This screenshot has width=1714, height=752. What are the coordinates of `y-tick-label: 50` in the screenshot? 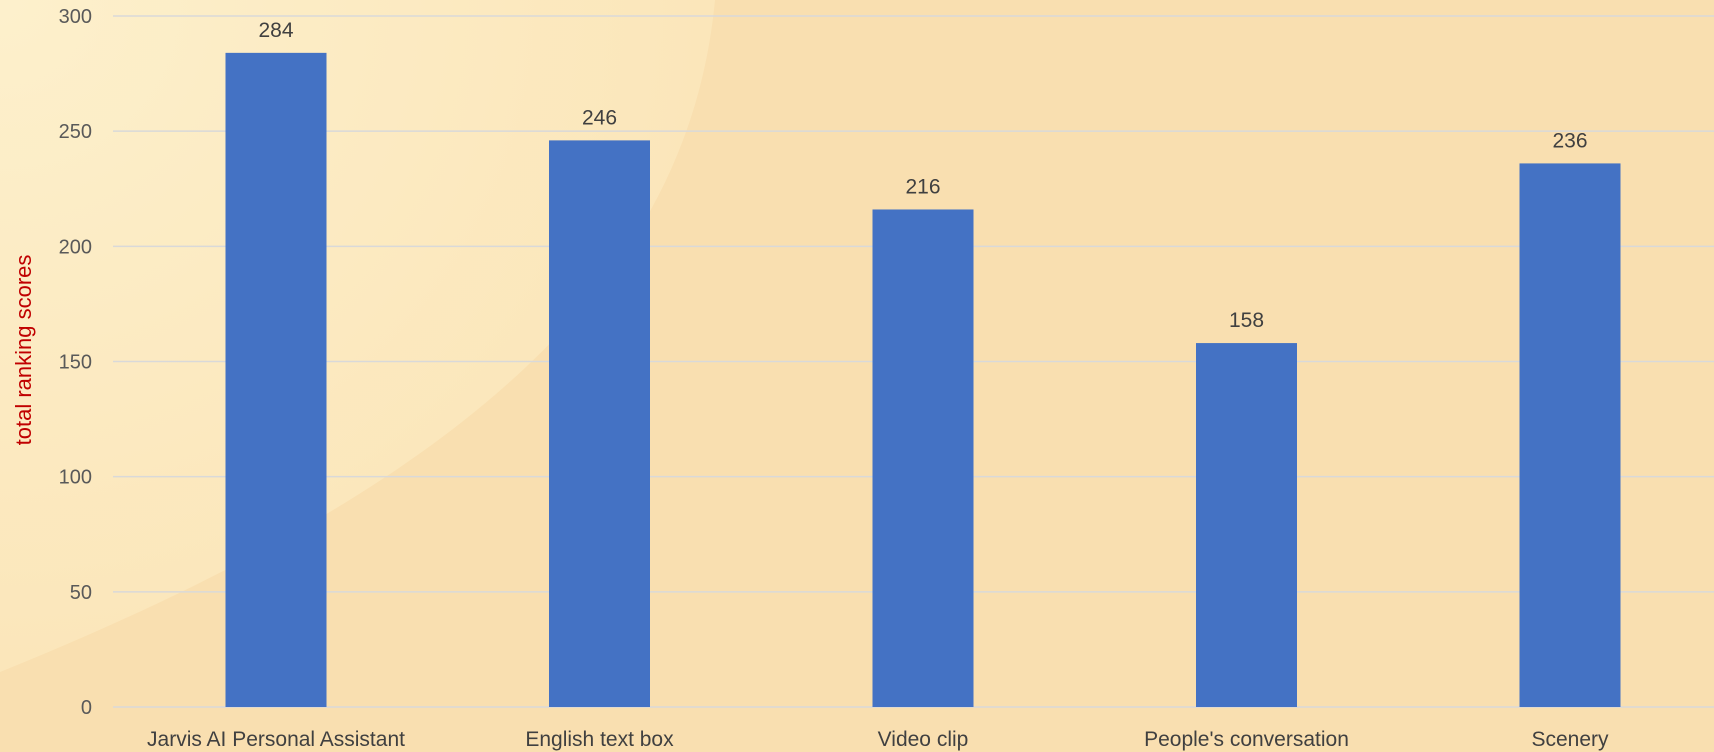 It's located at (81, 593).